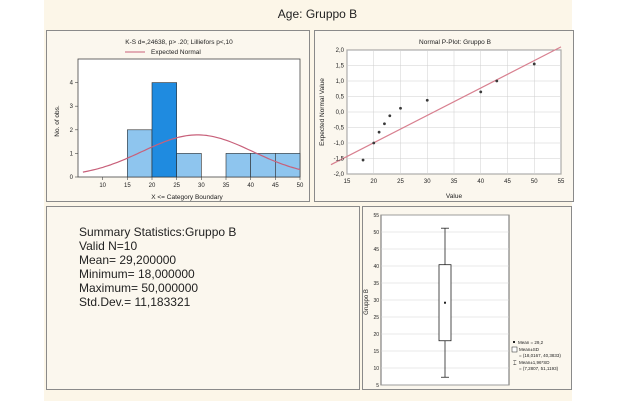  What do you see at coordinates (531, 342) in the screenshot?
I see `legend-mean-label: Mean = 29,2` at bounding box center [531, 342].